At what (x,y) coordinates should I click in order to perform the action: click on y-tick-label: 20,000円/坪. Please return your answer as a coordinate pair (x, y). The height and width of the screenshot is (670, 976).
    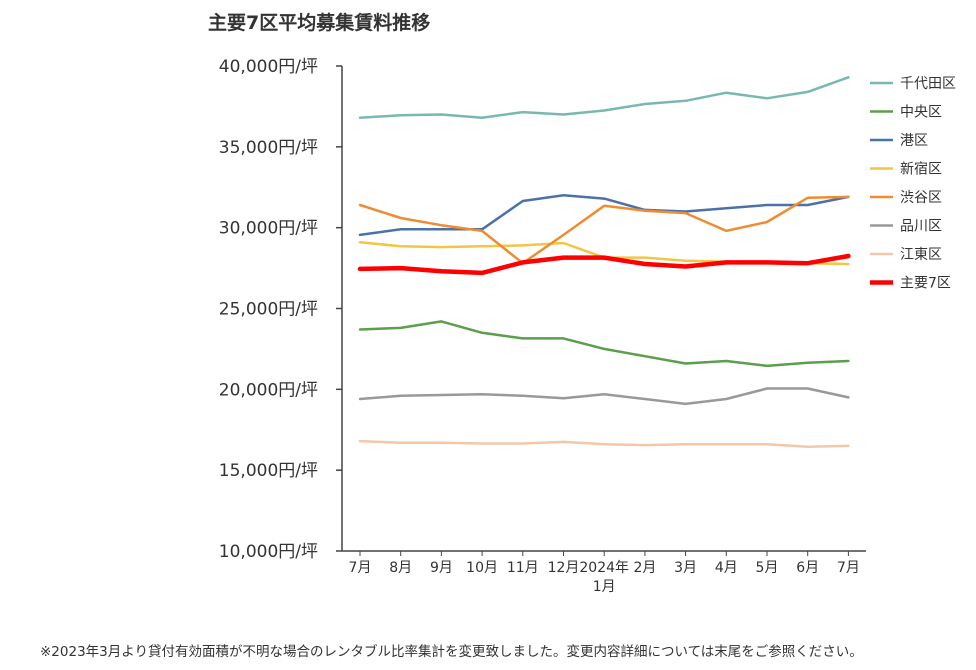
    Looking at the image, I should click on (268, 390).